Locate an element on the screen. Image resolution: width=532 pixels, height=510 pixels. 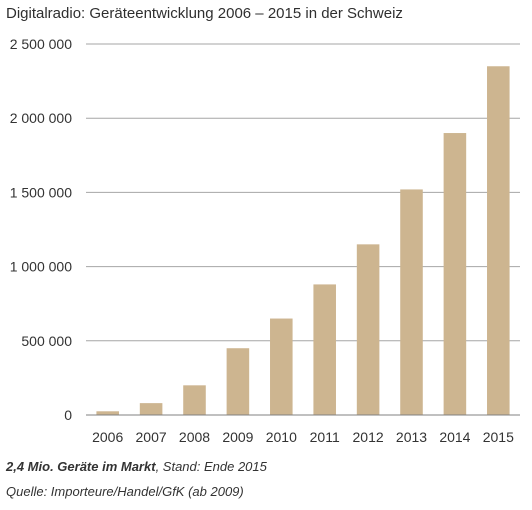
x-tick-label: 2014 is located at coordinates (454, 437).